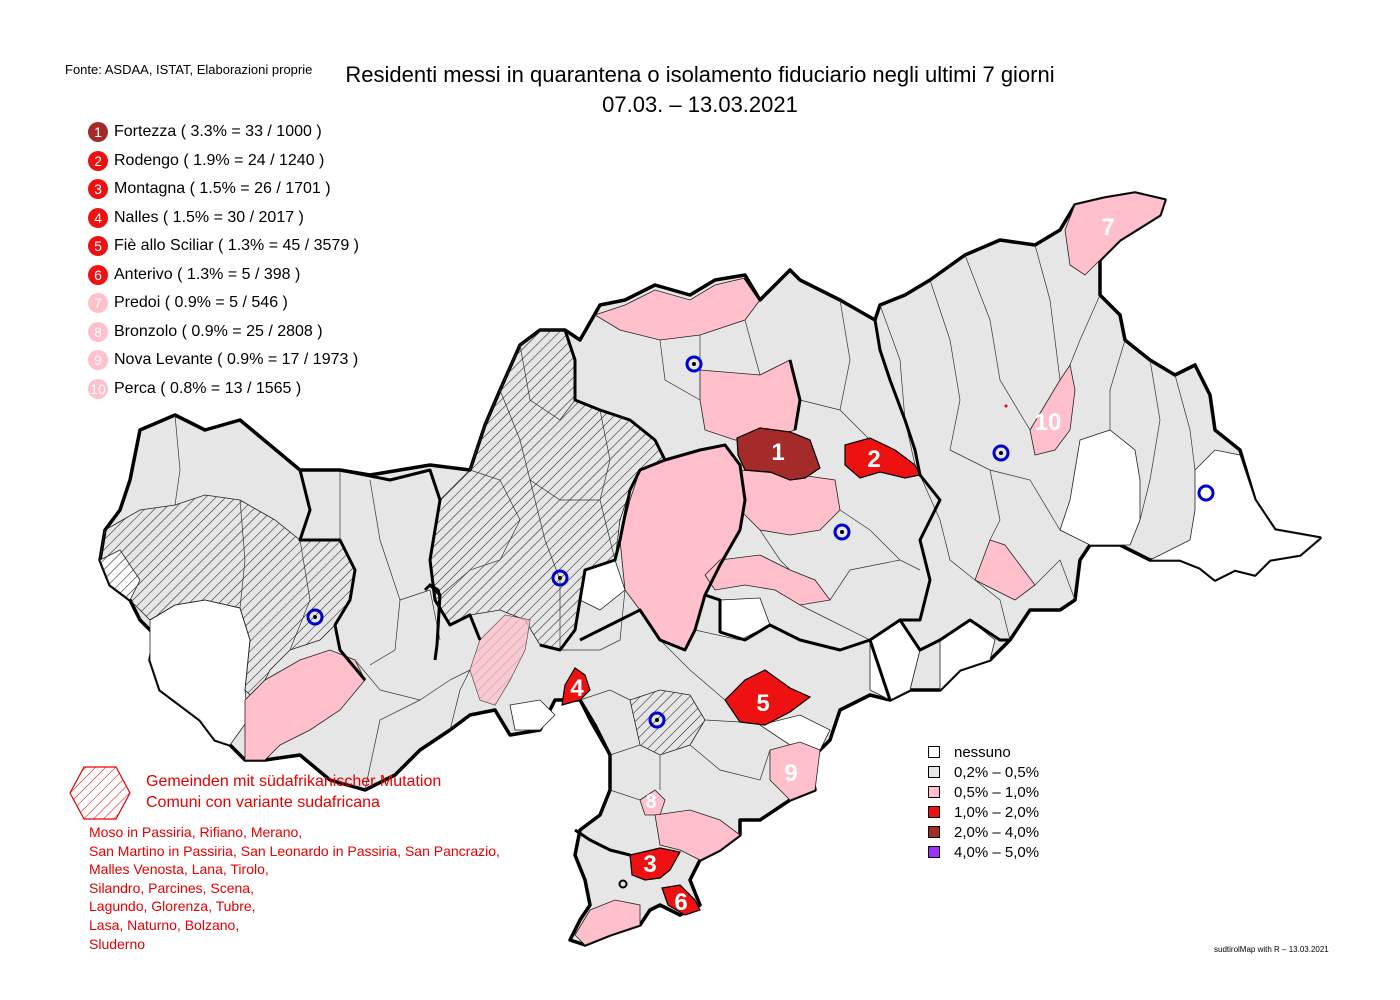 The image size is (1400, 1000). I want to click on ranking-item: 7 Predoi ( 0.9% = 5 / 546 ), so click(223, 303).